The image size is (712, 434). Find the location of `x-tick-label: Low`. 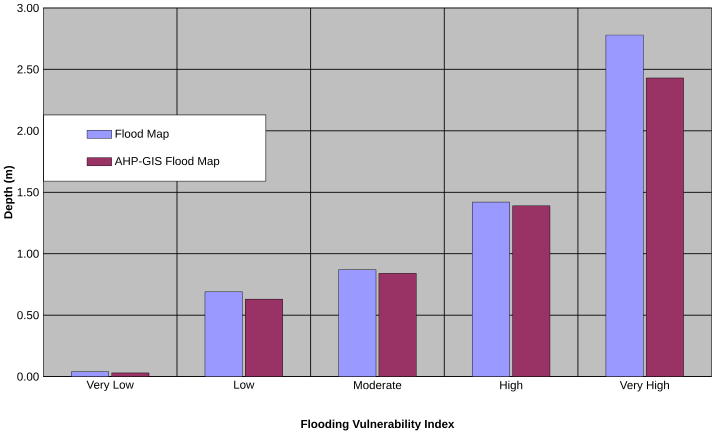

x-tick-label: Low is located at coordinates (244, 384).